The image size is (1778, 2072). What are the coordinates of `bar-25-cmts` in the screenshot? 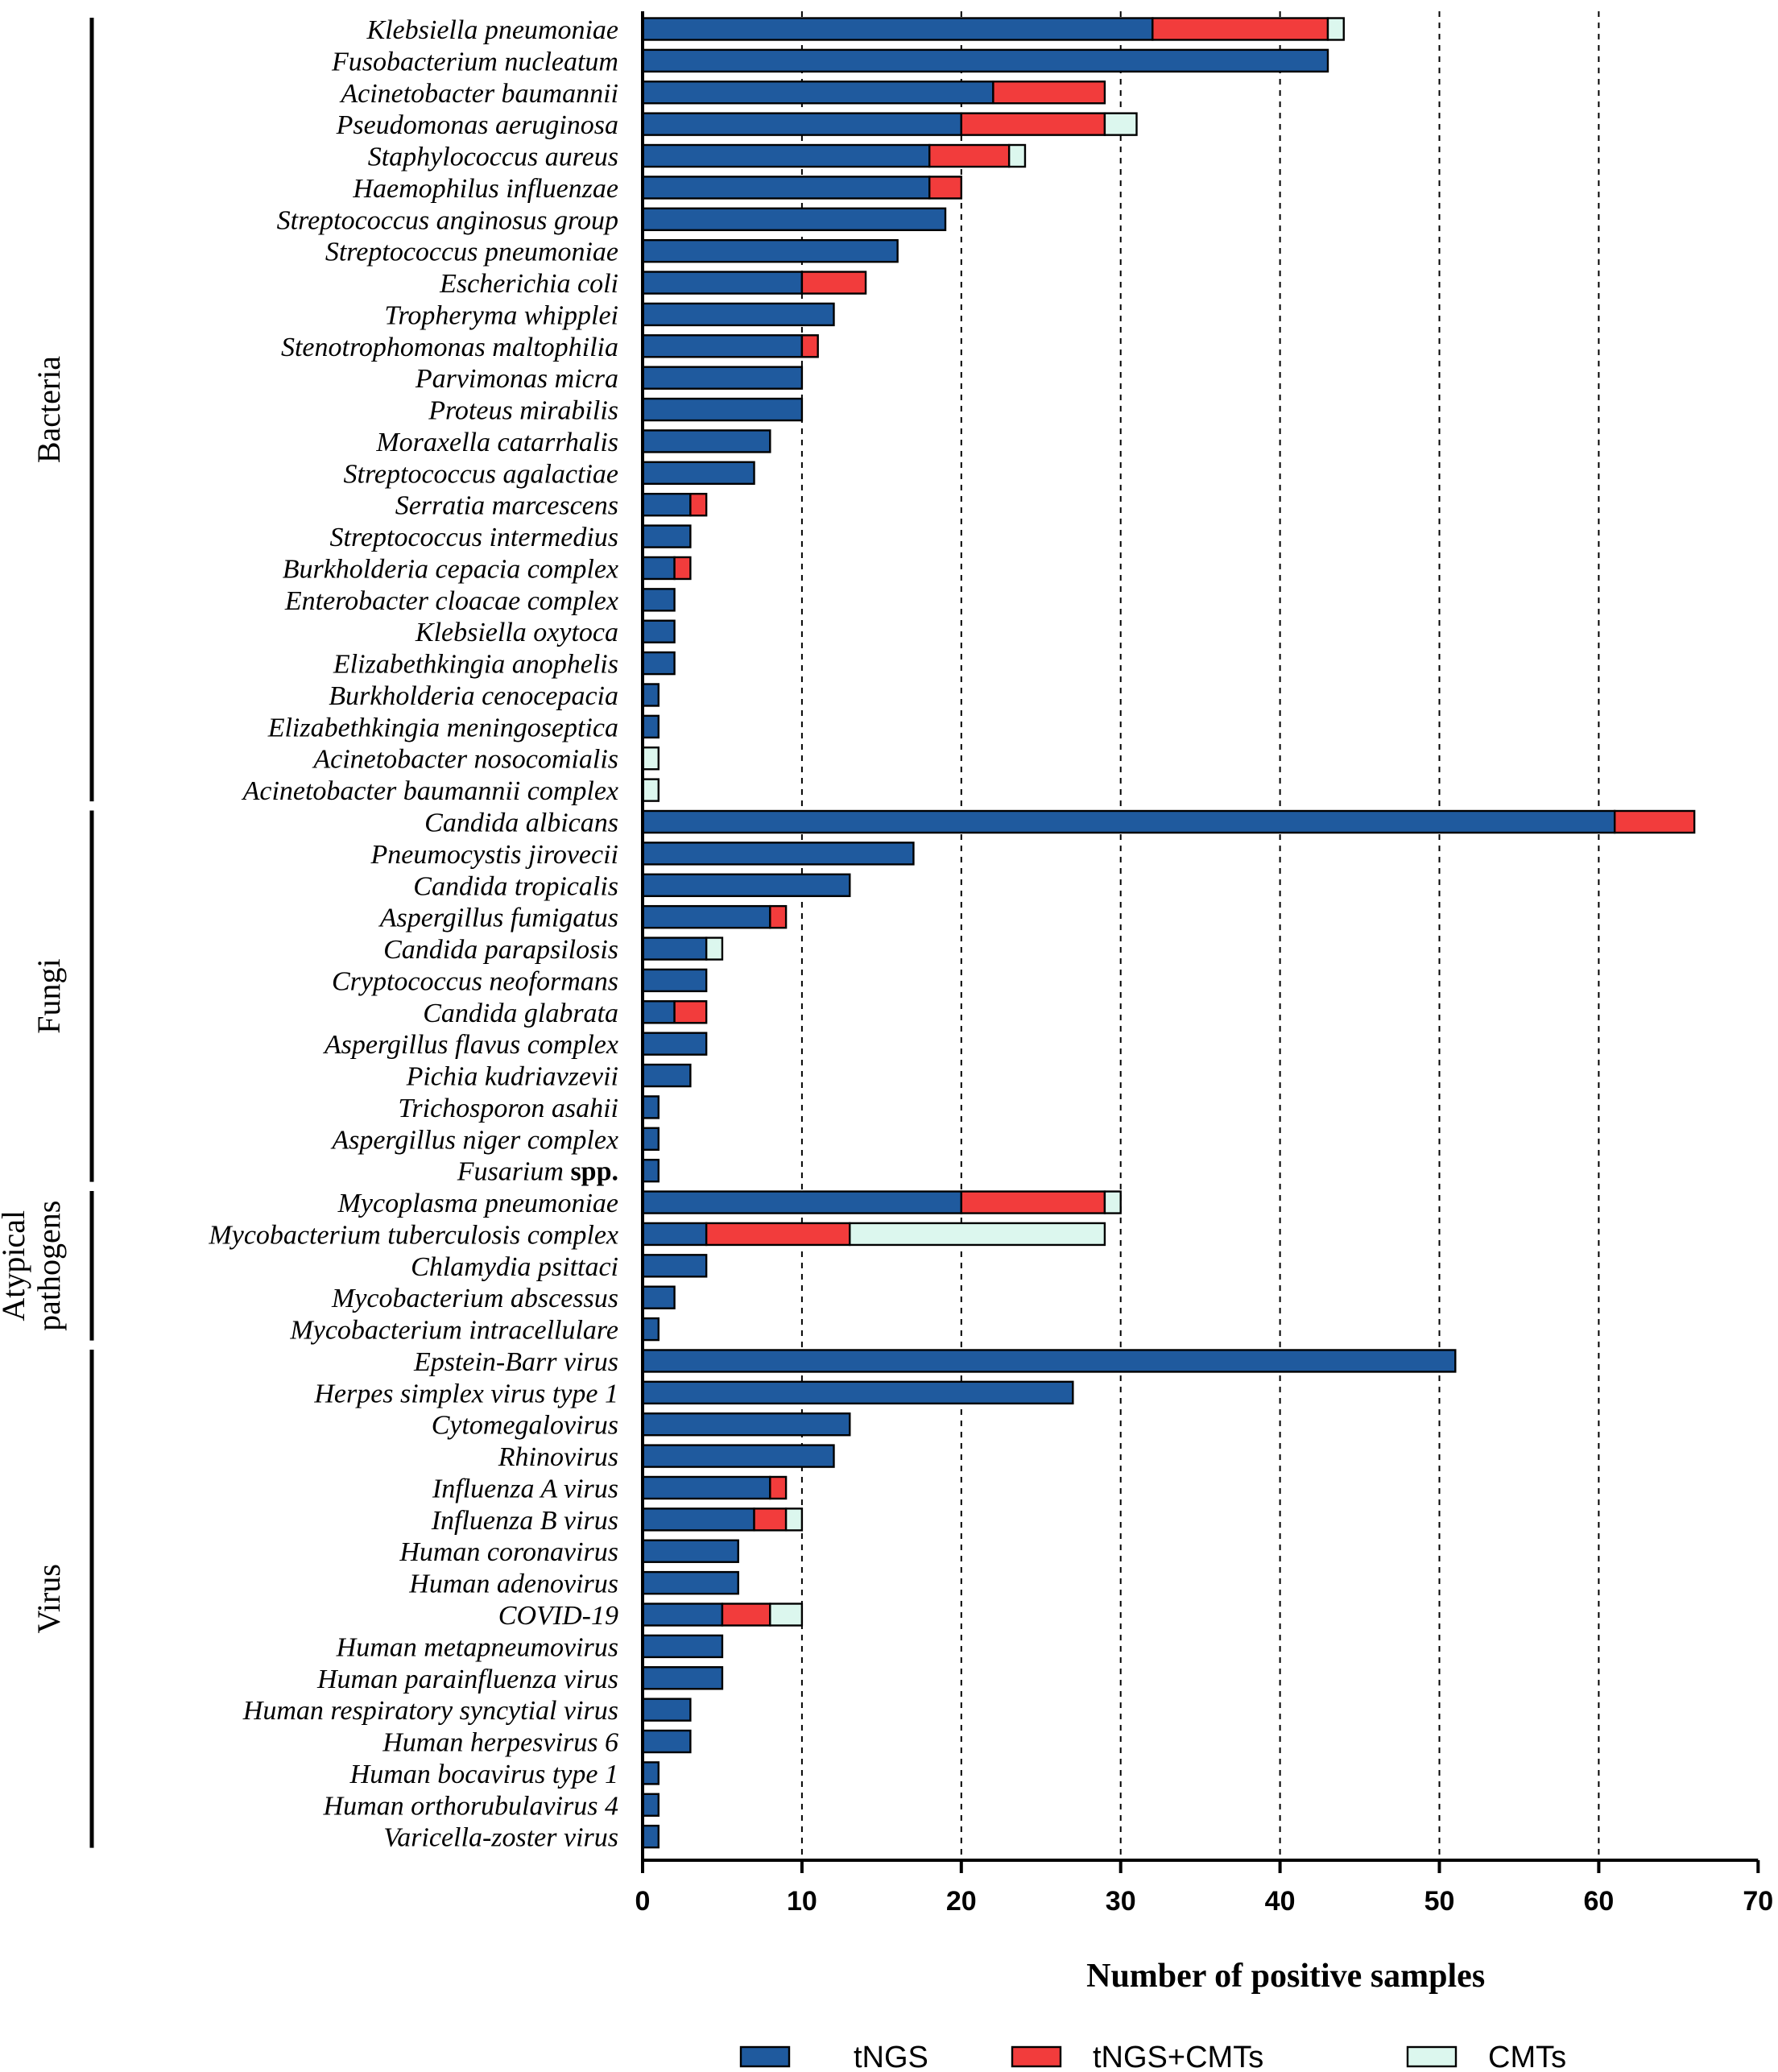 It's located at (650, 790).